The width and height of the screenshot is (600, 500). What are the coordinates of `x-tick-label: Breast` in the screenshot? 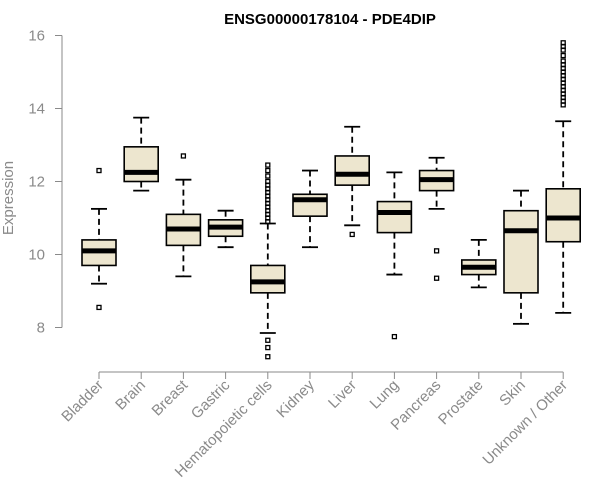 It's located at (170, 397).